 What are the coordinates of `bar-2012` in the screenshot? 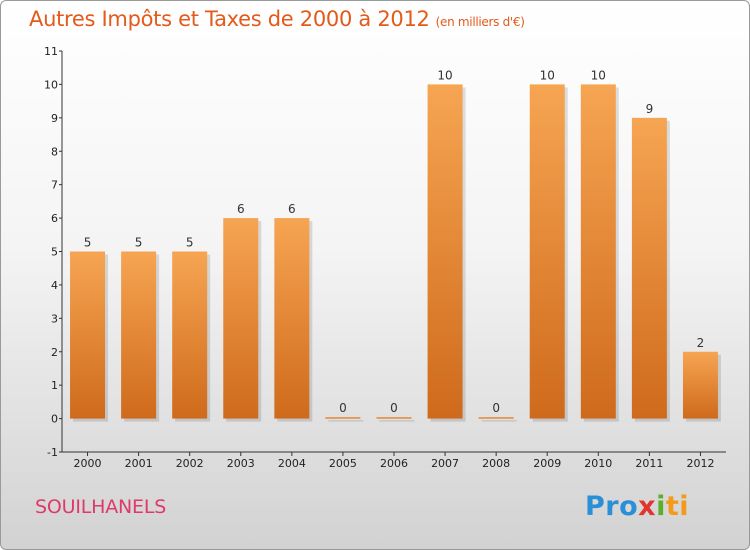 It's located at (700, 385).